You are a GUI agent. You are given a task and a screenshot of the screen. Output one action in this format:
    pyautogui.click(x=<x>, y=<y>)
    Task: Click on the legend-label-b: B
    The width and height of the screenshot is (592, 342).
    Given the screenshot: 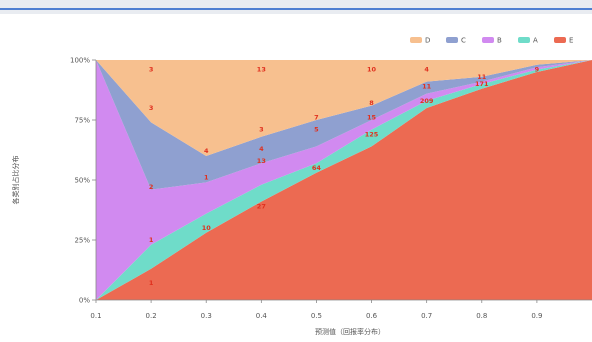 What is the action you would take?
    pyautogui.click(x=499, y=41)
    